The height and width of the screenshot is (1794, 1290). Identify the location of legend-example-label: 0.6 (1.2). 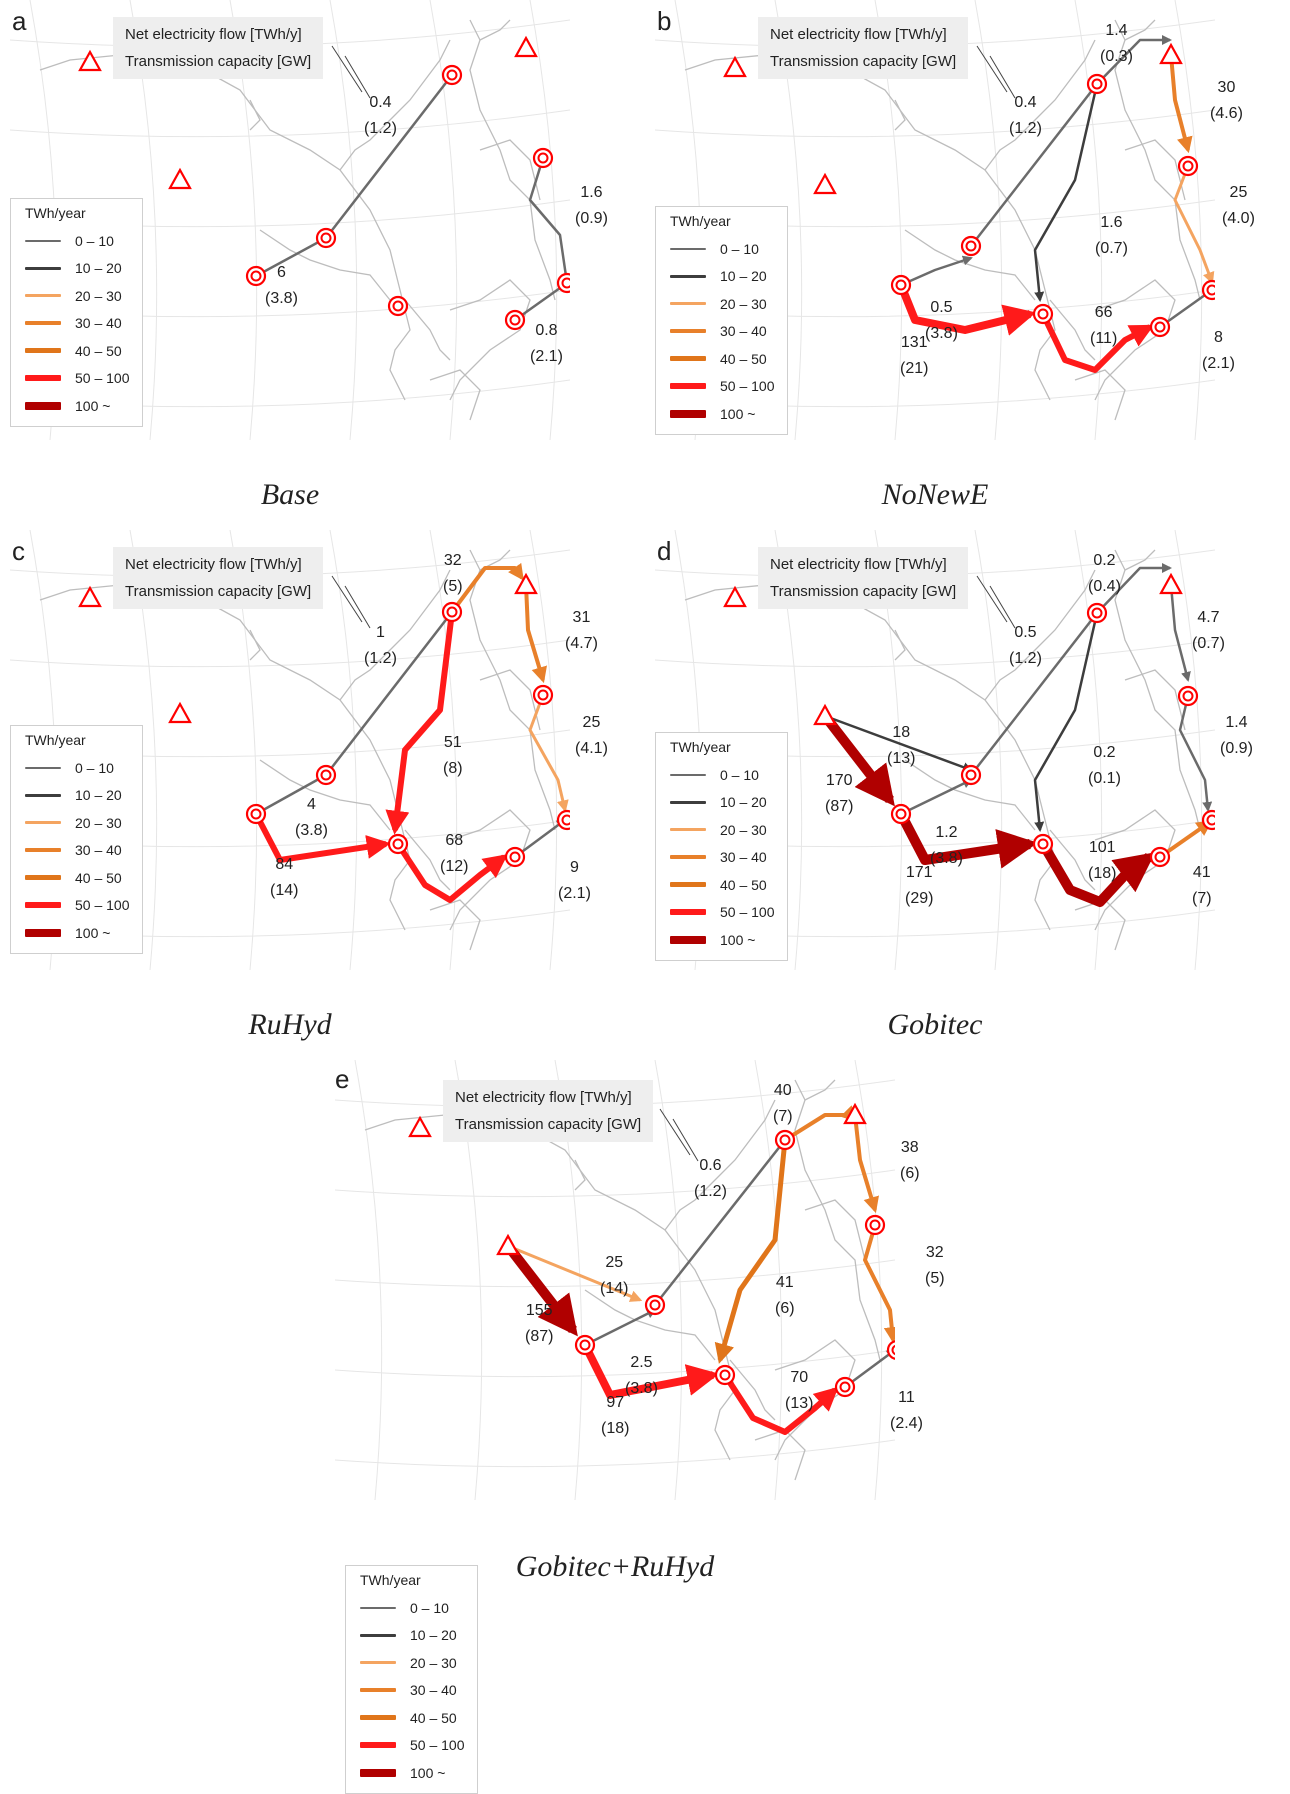
(710, 1178).